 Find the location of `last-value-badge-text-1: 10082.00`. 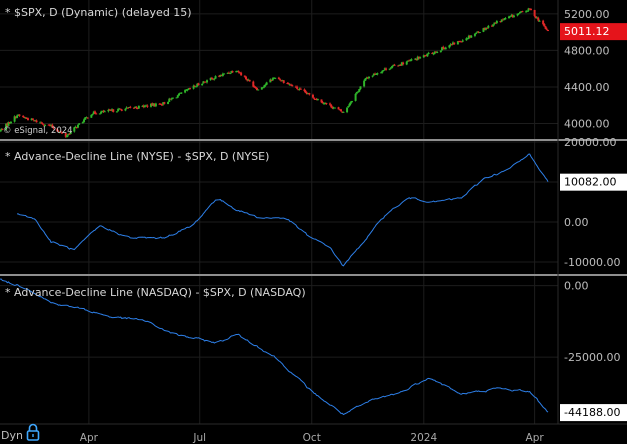

last-value-badge-text-1: 10082.00 is located at coordinates (590, 182).